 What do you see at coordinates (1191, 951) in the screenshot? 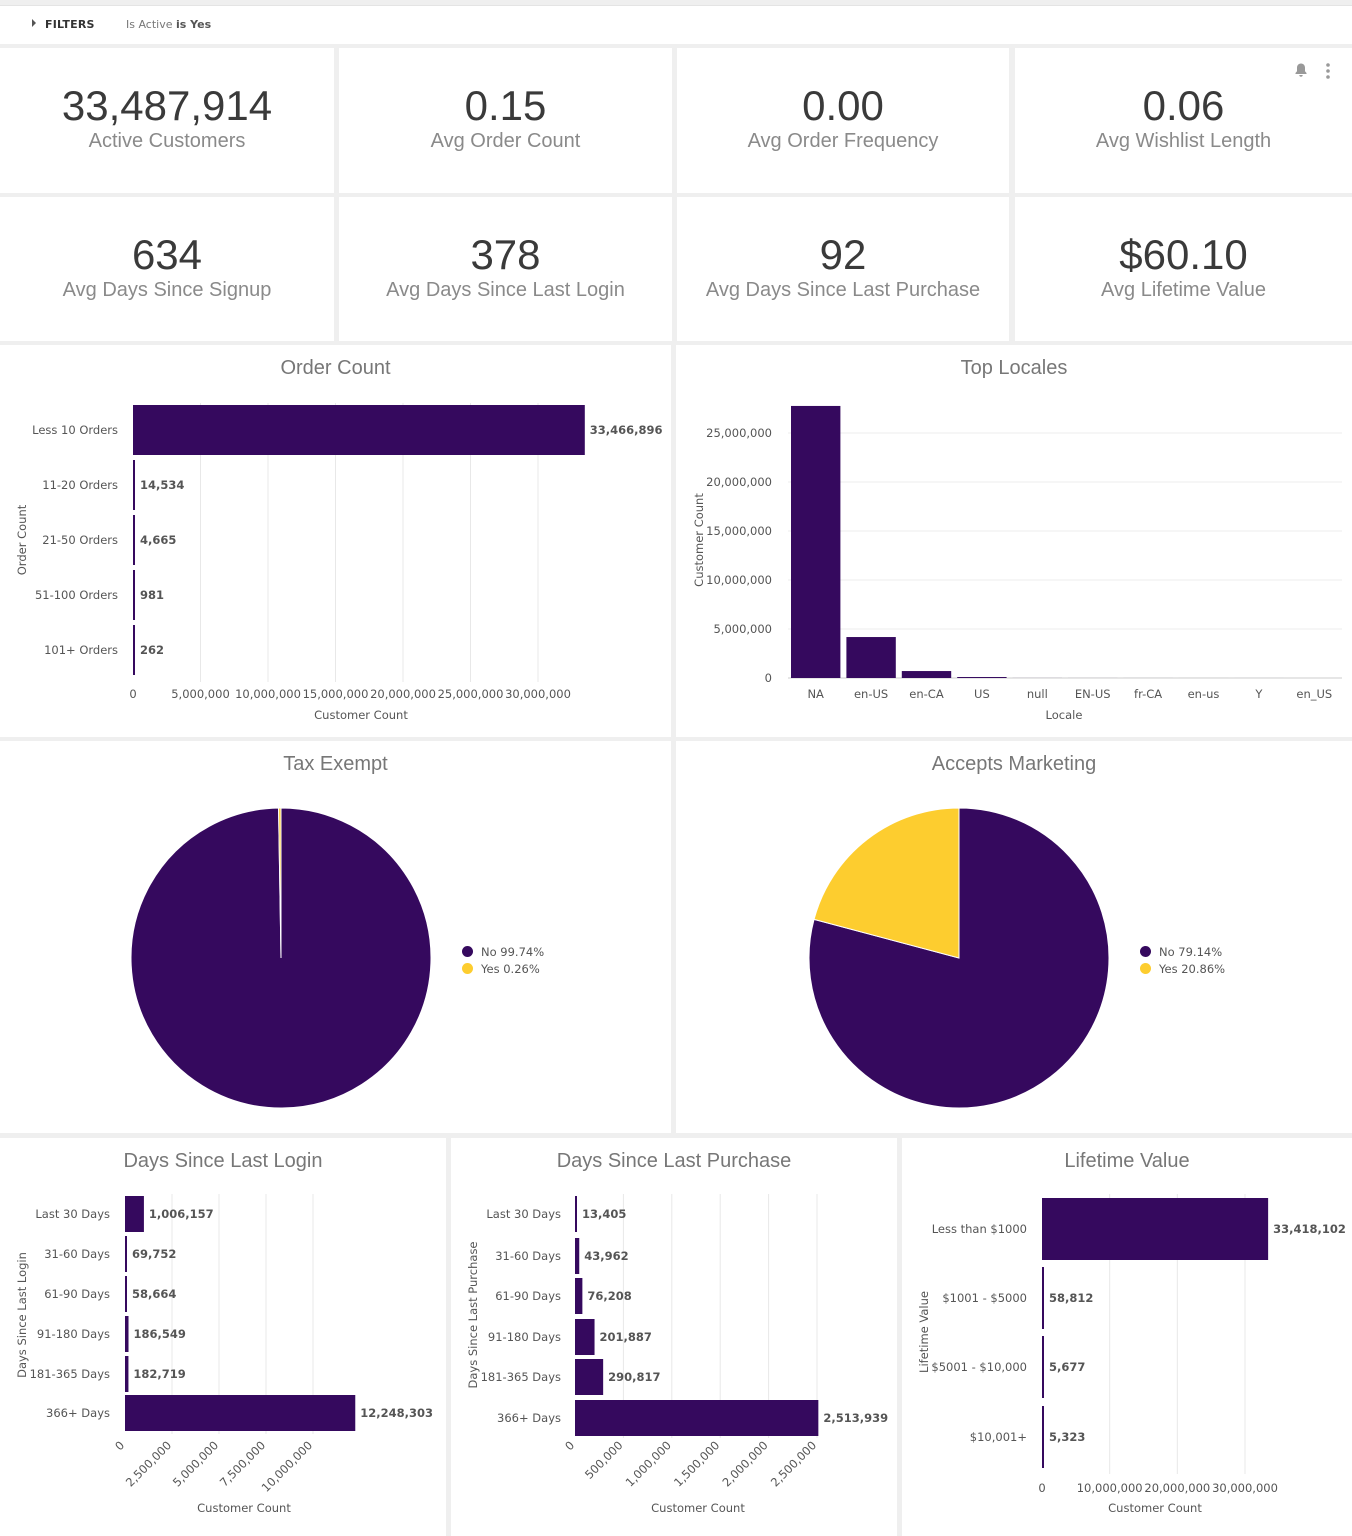
I see `legend-label: No 79.14%` at bounding box center [1191, 951].